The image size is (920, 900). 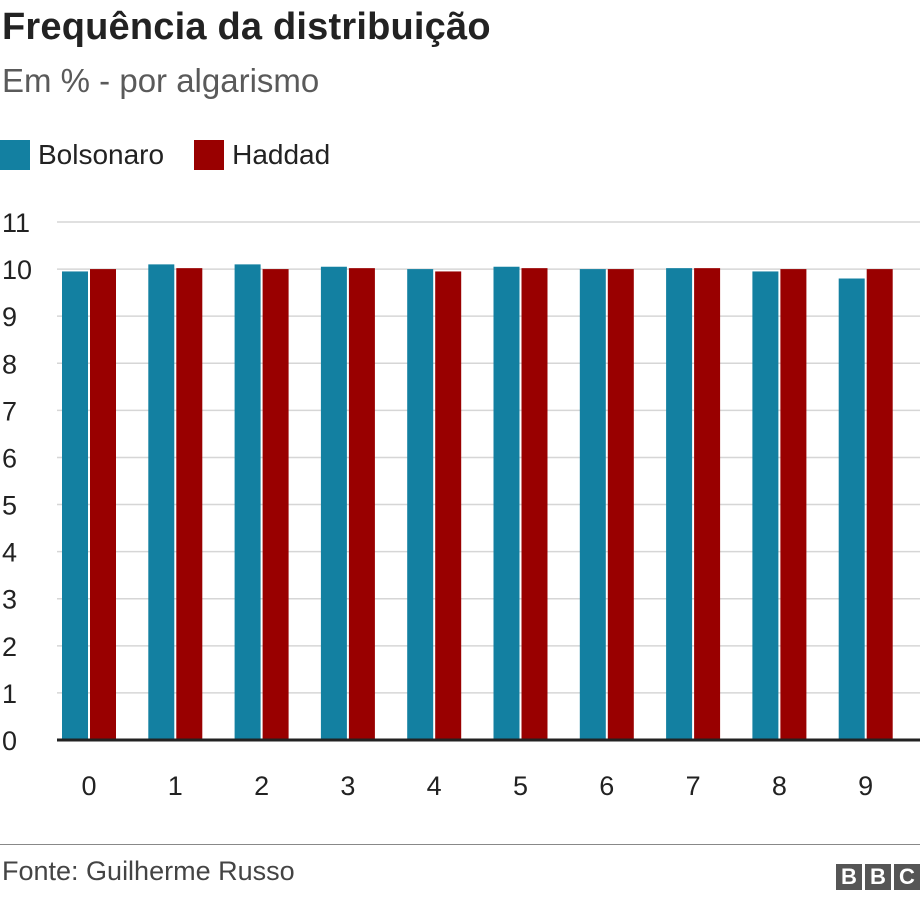 I want to click on y-tick-label: 10, so click(x=17, y=270).